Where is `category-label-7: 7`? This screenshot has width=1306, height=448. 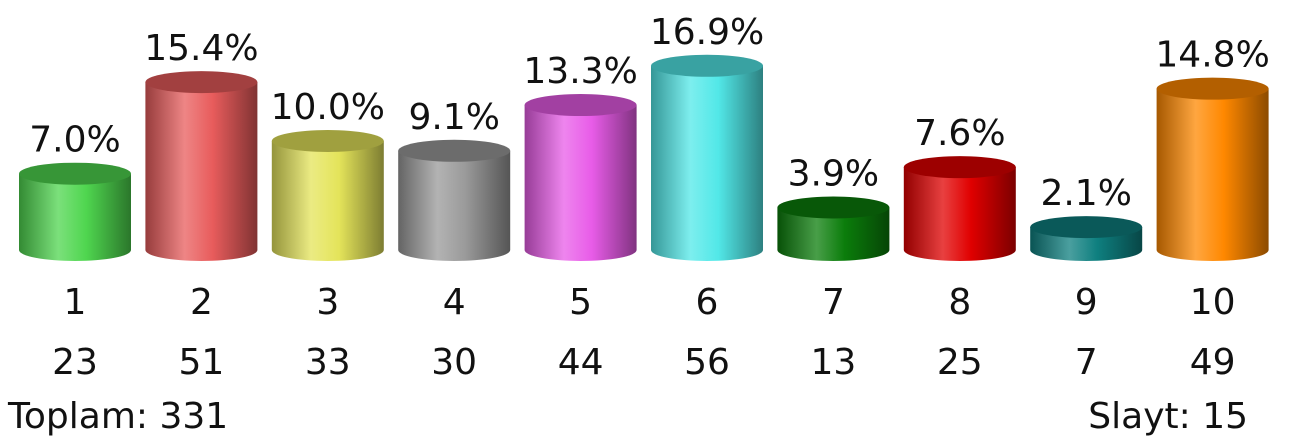
category-label-7: 7 is located at coordinates (833, 302).